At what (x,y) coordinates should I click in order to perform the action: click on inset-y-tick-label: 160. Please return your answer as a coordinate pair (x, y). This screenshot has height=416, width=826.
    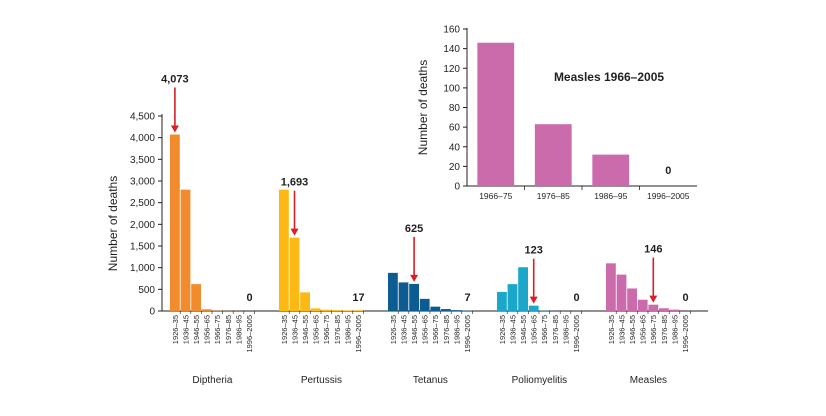
    Looking at the image, I should click on (451, 30).